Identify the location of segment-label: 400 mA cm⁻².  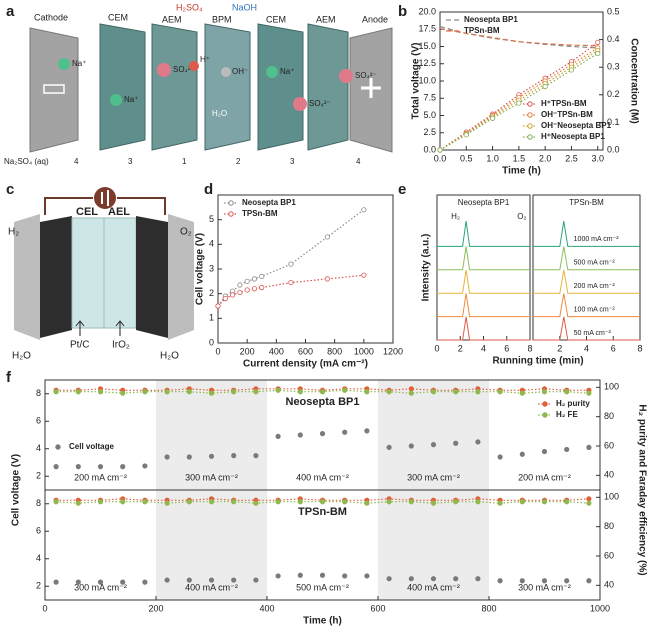
(322, 477).